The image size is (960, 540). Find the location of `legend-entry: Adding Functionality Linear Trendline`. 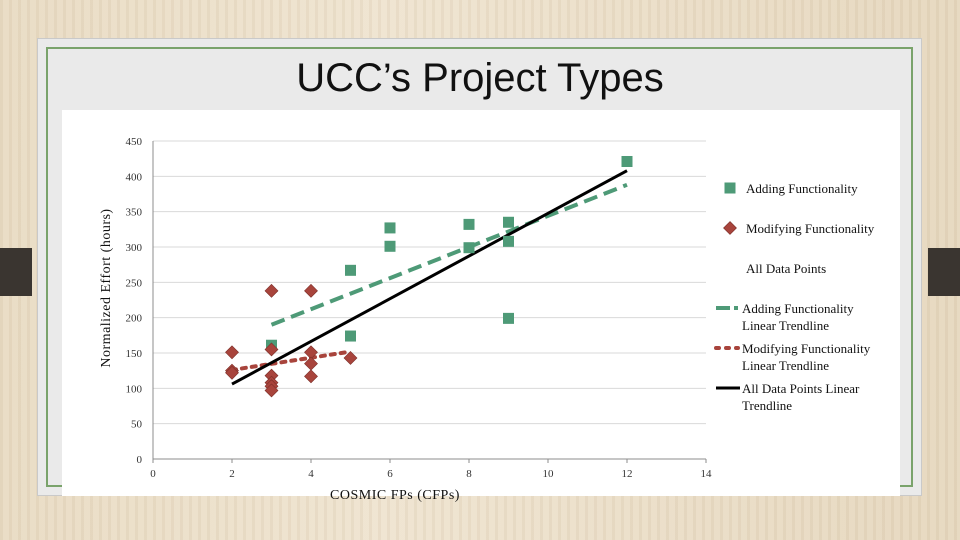

legend-entry: Adding Functionality Linear Trendline is located at coordinates (785, 317).